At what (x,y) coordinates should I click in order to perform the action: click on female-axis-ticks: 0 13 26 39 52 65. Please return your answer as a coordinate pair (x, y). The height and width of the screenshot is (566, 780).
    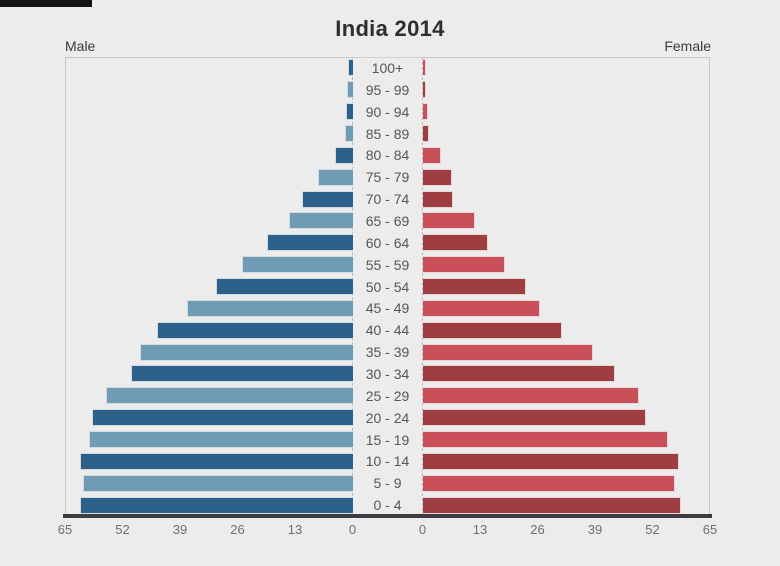
    Looking at the image, I should click on (568, 531).